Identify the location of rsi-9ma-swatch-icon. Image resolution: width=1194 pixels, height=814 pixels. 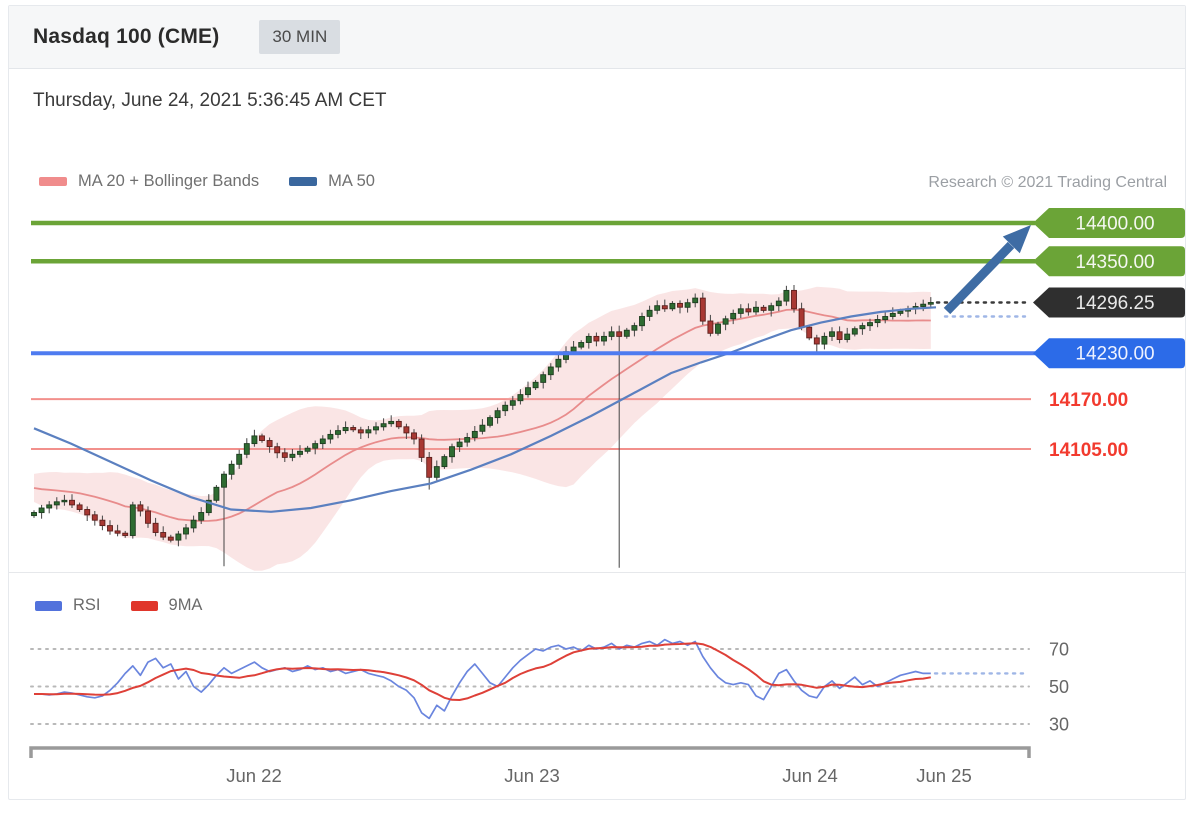
(144, 605).